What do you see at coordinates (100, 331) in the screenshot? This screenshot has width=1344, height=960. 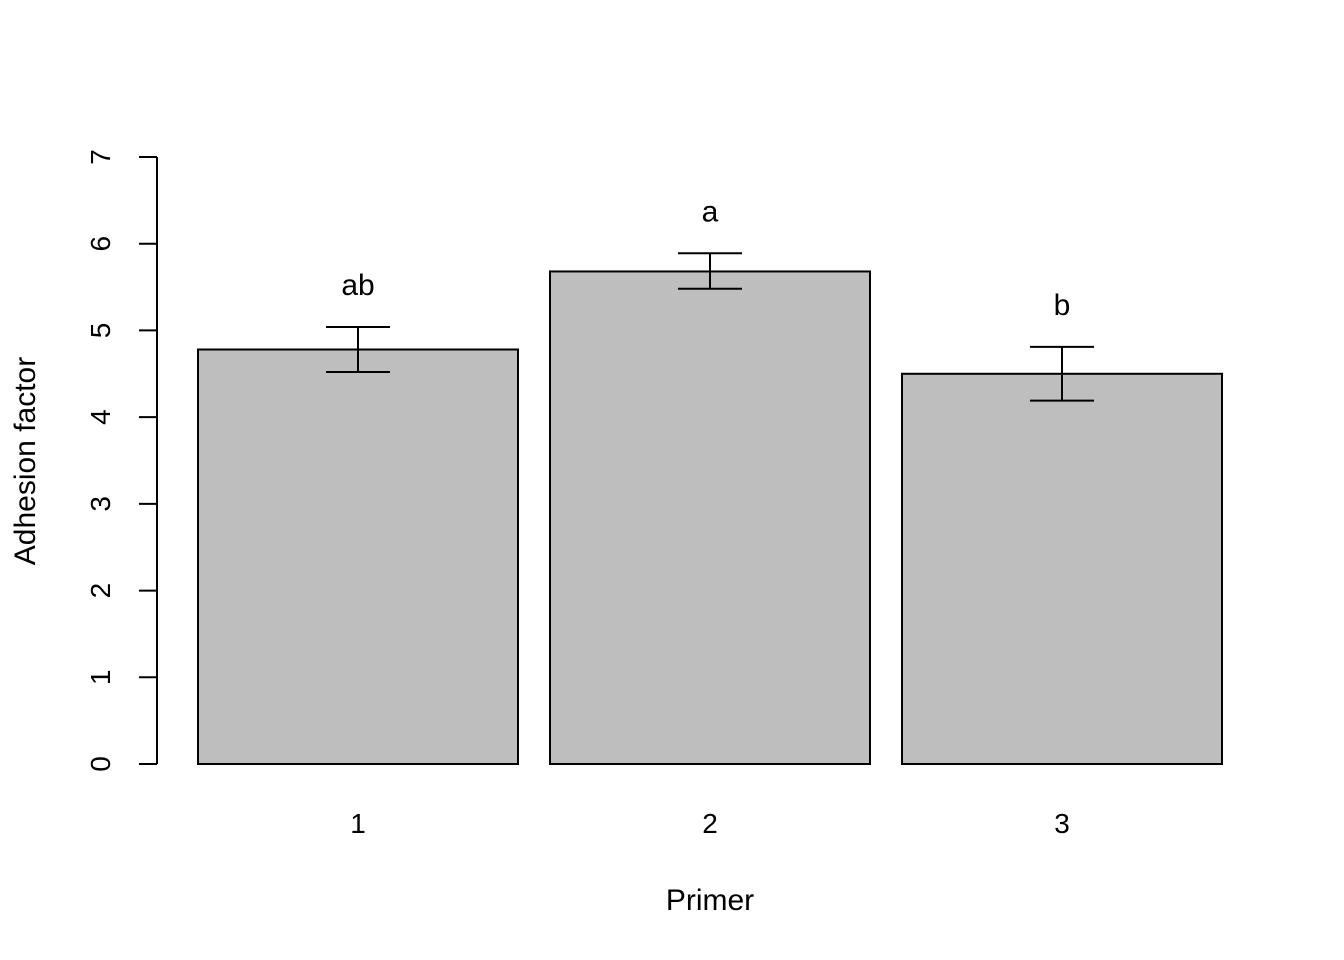 I see `y-tick-label: 5` at bounding box center [100, 331].